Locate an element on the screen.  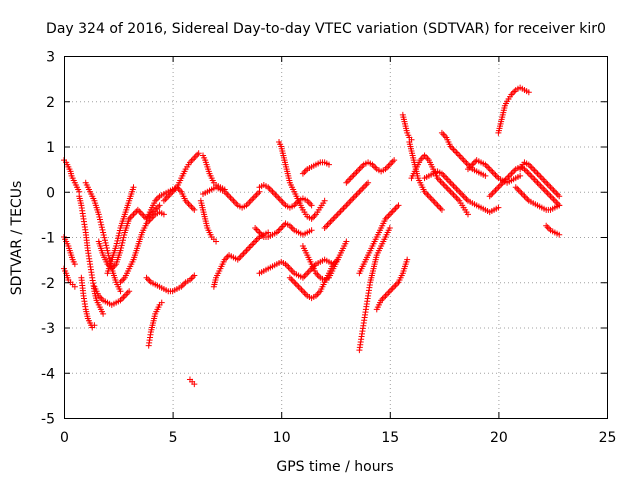
series-t28 is located at coordinates (345, 206).